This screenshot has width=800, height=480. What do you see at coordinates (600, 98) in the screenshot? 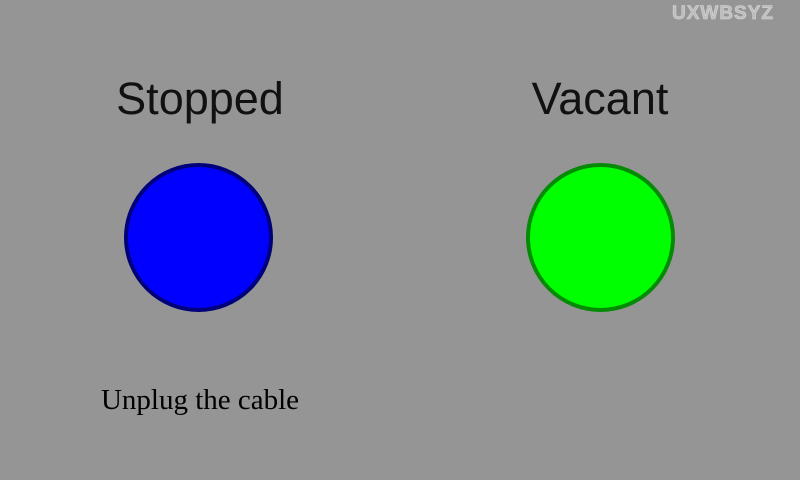
I see `right-status-title: Vacant` at bounding box center [600, 98].